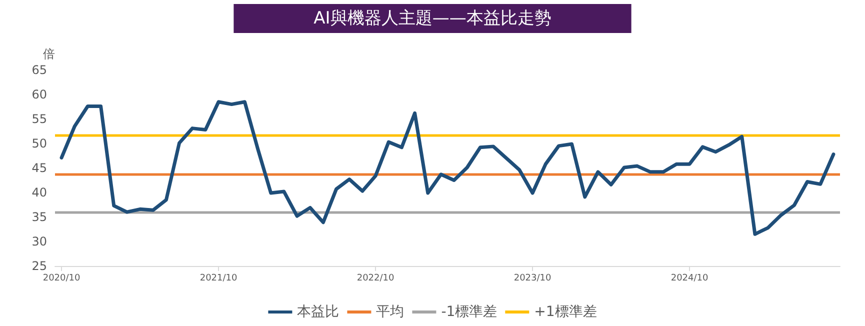 Image resolution: width=865 pixels, height=326 pixels. What do you see at coordinates (433, 18) in the screenshot?
I see `chart-title: AI與機器人主題——本益比走勢` at bounding box center [433, 18].